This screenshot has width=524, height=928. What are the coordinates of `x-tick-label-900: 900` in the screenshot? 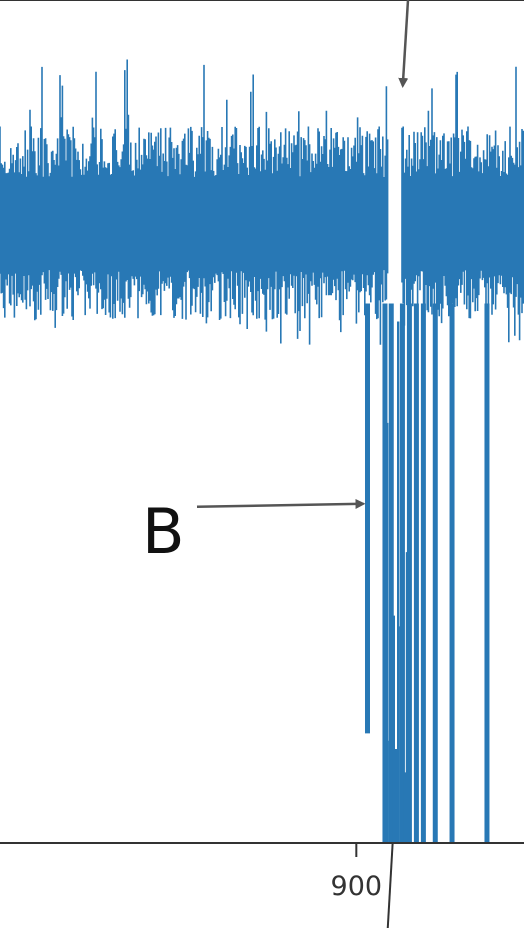 It's located at (357, 886).